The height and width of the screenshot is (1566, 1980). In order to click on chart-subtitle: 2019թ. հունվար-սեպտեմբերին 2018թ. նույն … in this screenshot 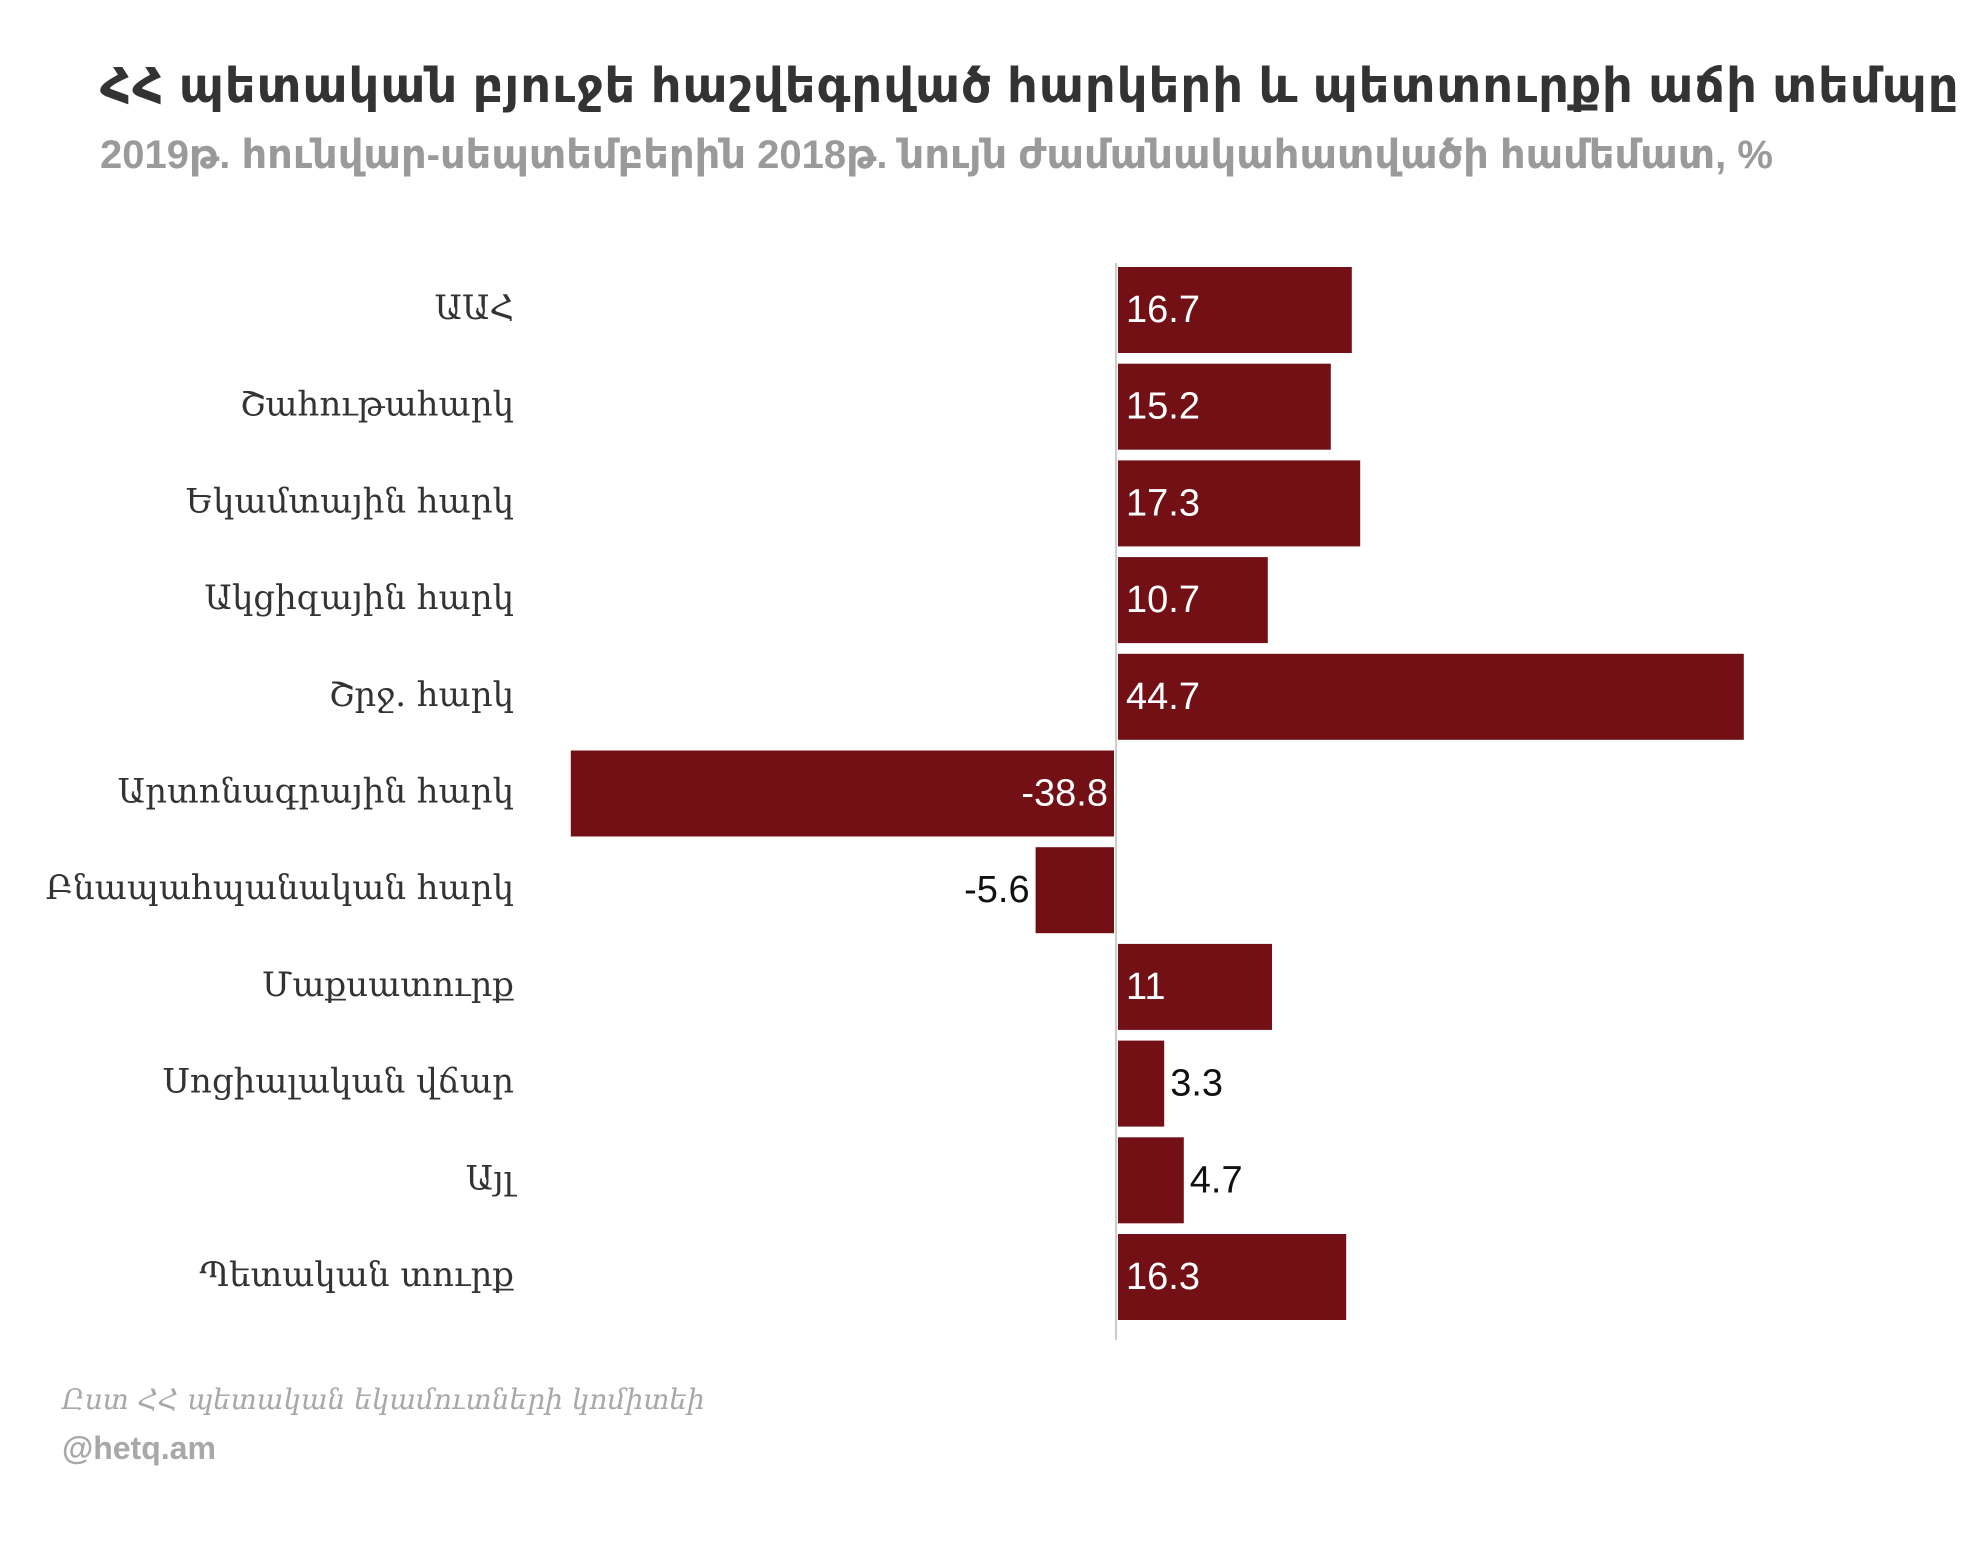, I will do `click(936, 155)`.